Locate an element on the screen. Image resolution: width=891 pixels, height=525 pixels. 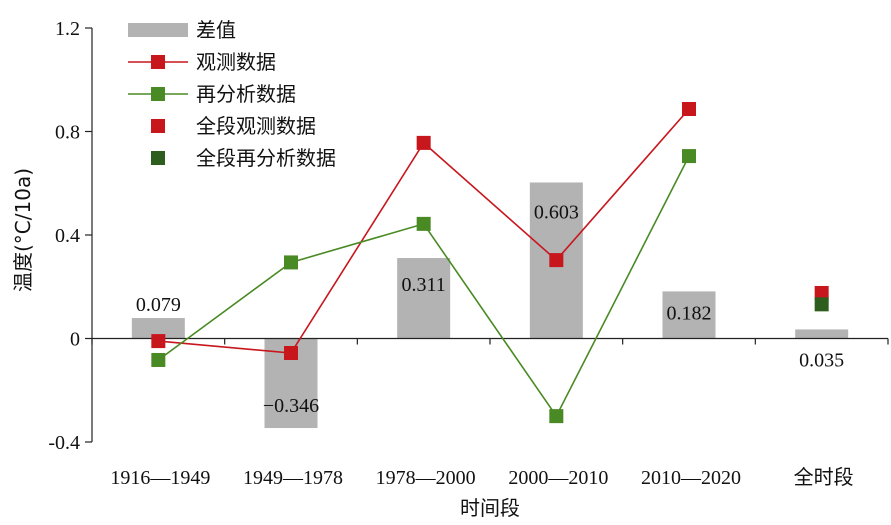
y-tick-label: 0.4 is located at coordinates (67, 236).